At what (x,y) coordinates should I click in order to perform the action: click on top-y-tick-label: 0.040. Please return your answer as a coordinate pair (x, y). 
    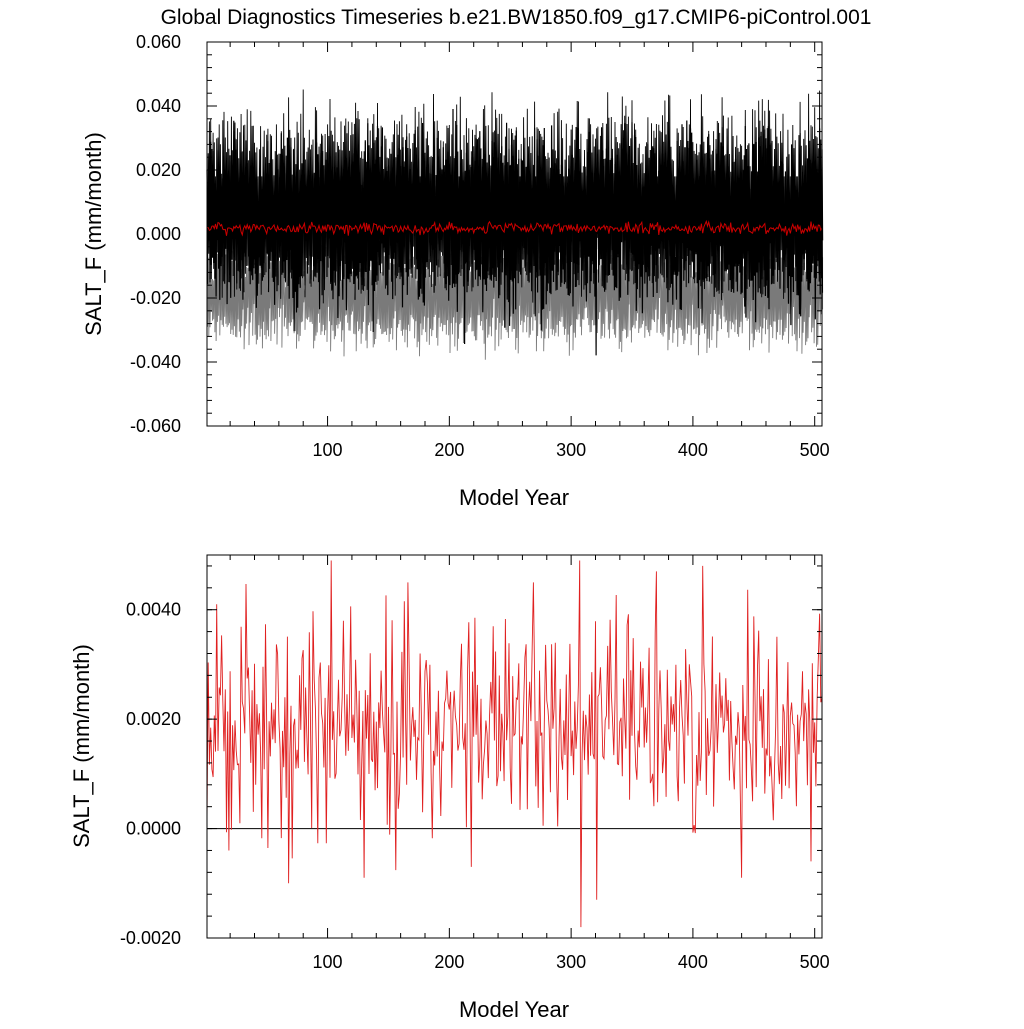
    Looking at the image, I should click on (158, 106).